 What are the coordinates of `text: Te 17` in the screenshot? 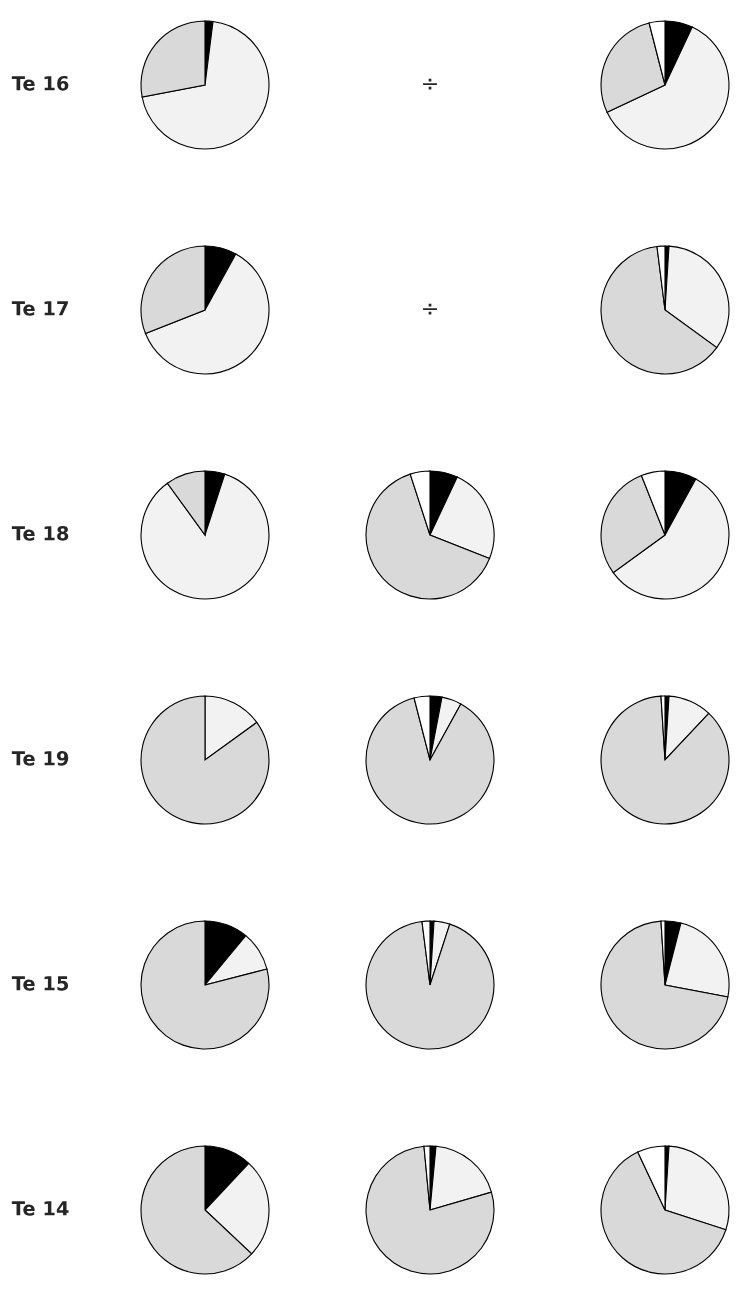 It's located at (39, 308).